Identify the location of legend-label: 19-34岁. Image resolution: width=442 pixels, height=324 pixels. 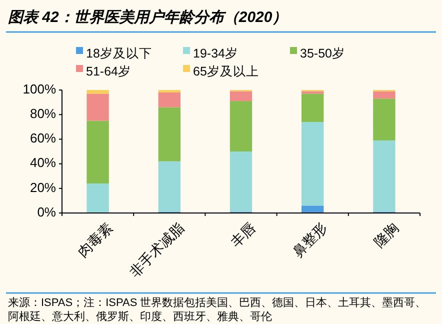
(215, 53).